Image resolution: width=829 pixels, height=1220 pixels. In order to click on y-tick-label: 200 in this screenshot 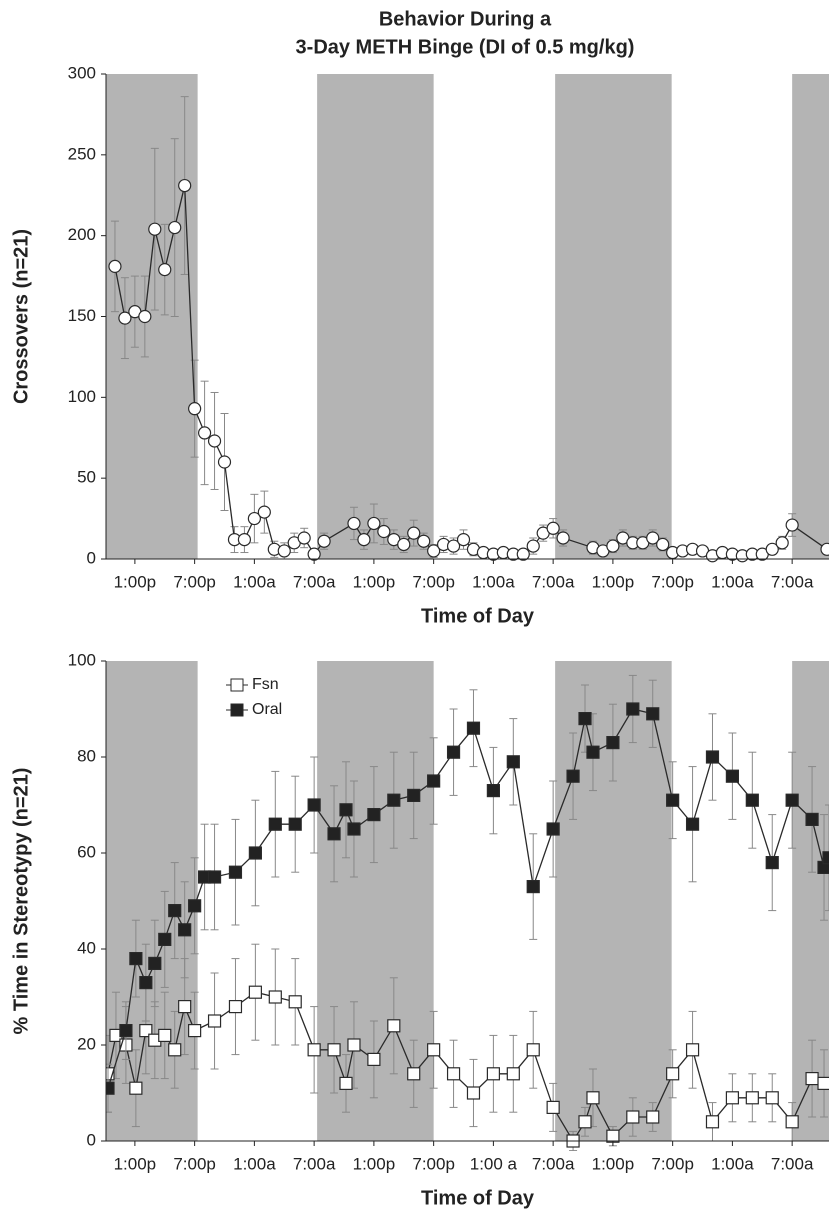, I will do `click(82, 234)`.